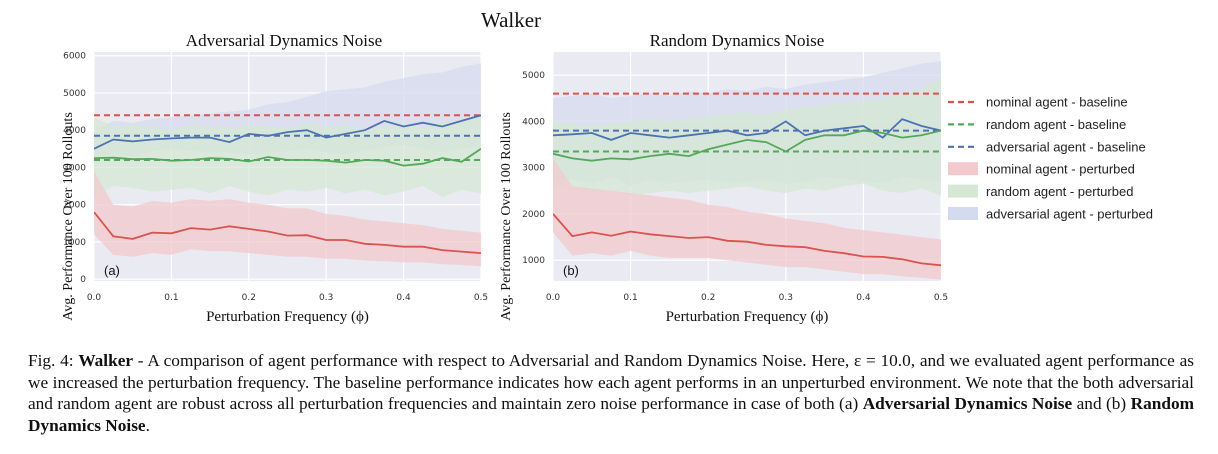 The width and height of the screenshot is (1218, 454). Describe the element at coordinates (737, 40) in the screenshot. I see `panel-title: Random Dynamics Noise` at that location.